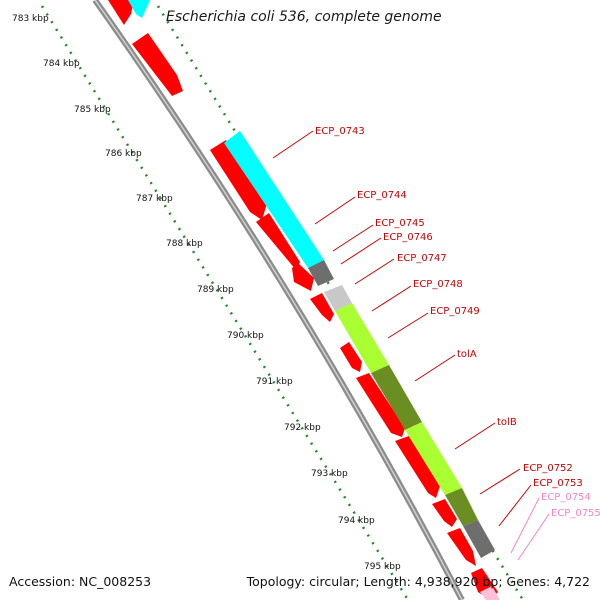  I want to click on tick-label: 795 kbp, so click(382, 567).